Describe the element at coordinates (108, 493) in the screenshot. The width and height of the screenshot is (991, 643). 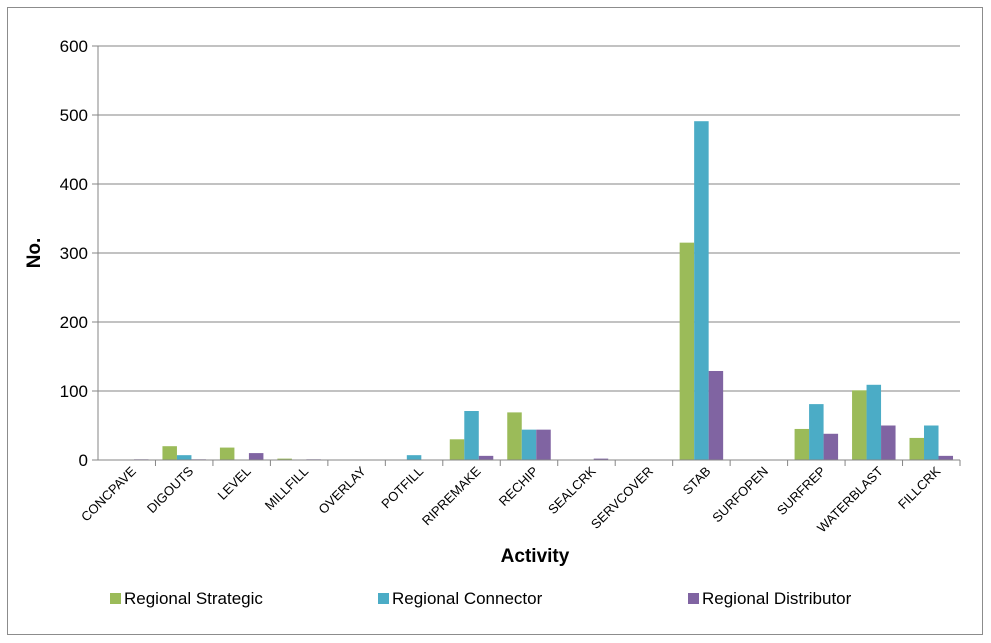
I see `x-category-label: CONCPAVE` at that location.